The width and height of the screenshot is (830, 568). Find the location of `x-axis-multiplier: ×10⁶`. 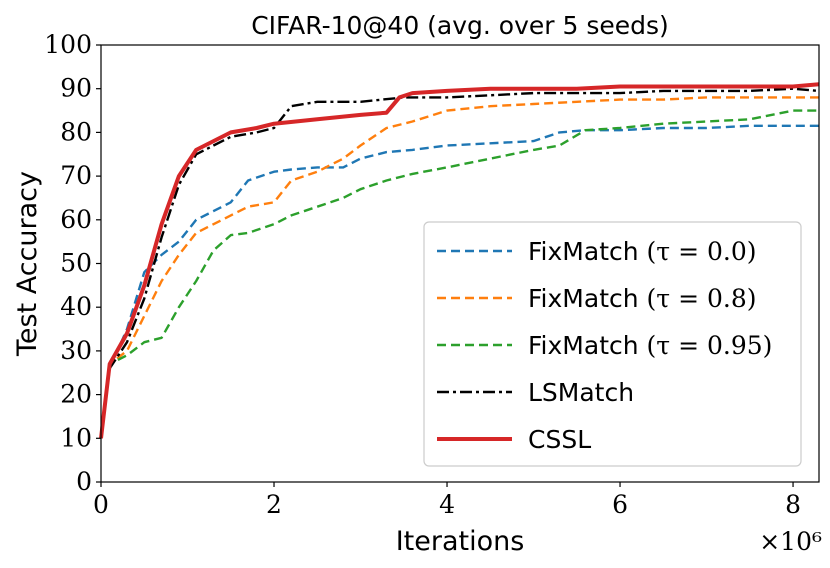

x-axis-multiplier: ×10⁶ is located at coordinates (790, 541).